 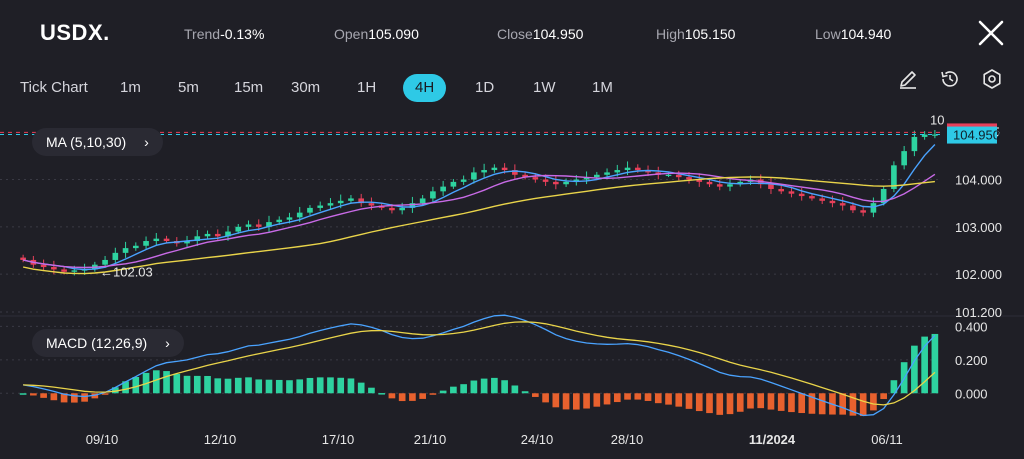 What do you see at coordinates (558, 34) in the screenshot?
I see `close-value: 104.950` at bounding box center [558, 34].